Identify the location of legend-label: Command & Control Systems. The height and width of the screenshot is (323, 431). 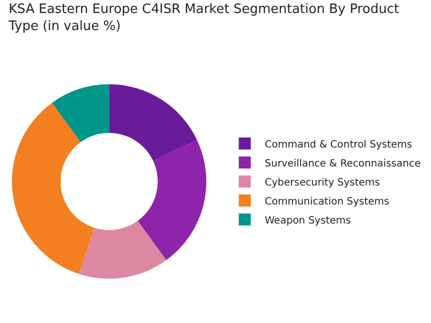
(338, 144).